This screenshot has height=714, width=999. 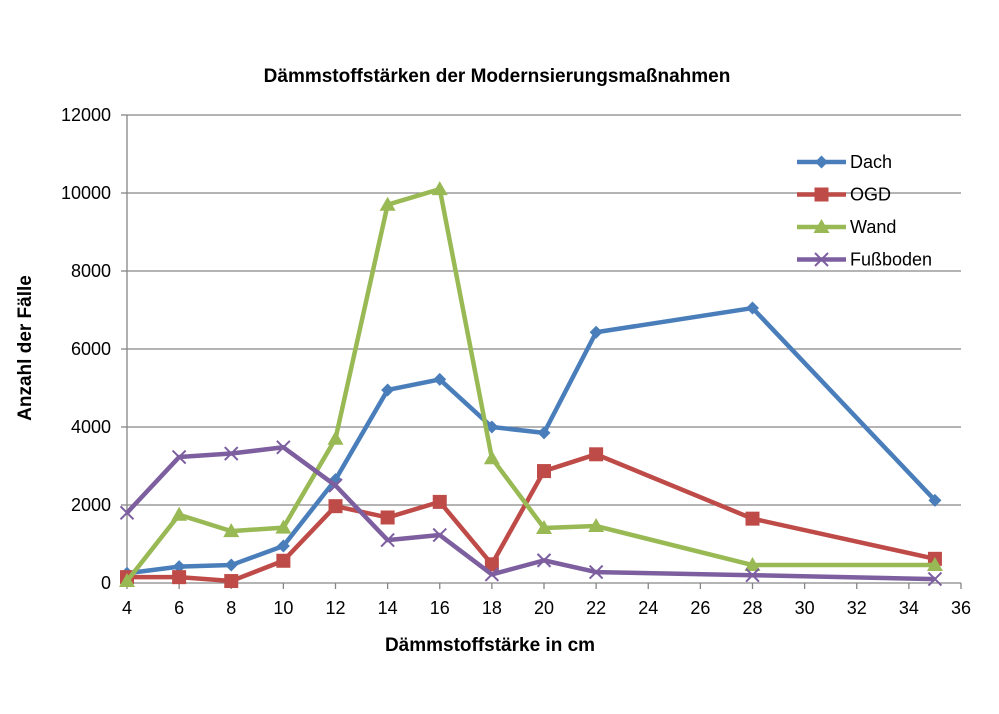 What do you see at coordinates (648, 608) in the screenshot?
I see `x-tick-label: 24` at bounding box center [648, 608].